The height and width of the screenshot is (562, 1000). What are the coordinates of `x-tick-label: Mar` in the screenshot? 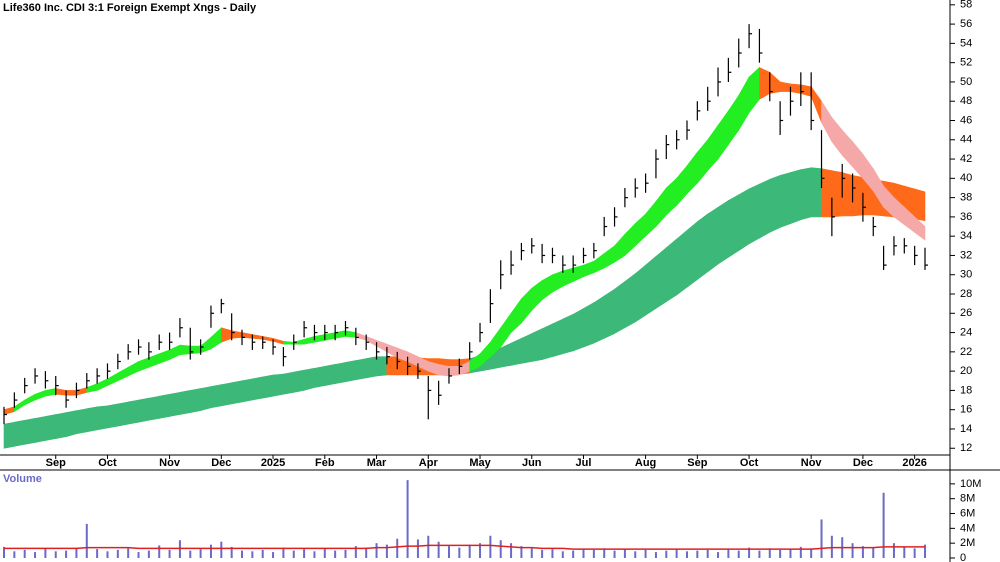 It's located at (377, 463).